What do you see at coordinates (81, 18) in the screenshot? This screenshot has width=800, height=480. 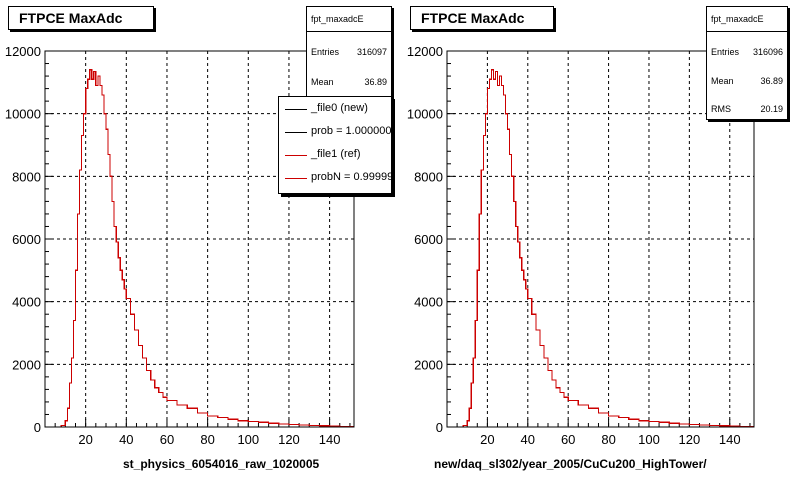 I see `plot-title-left: FTPCE MaxAdc` at bounding box center [81, 18].